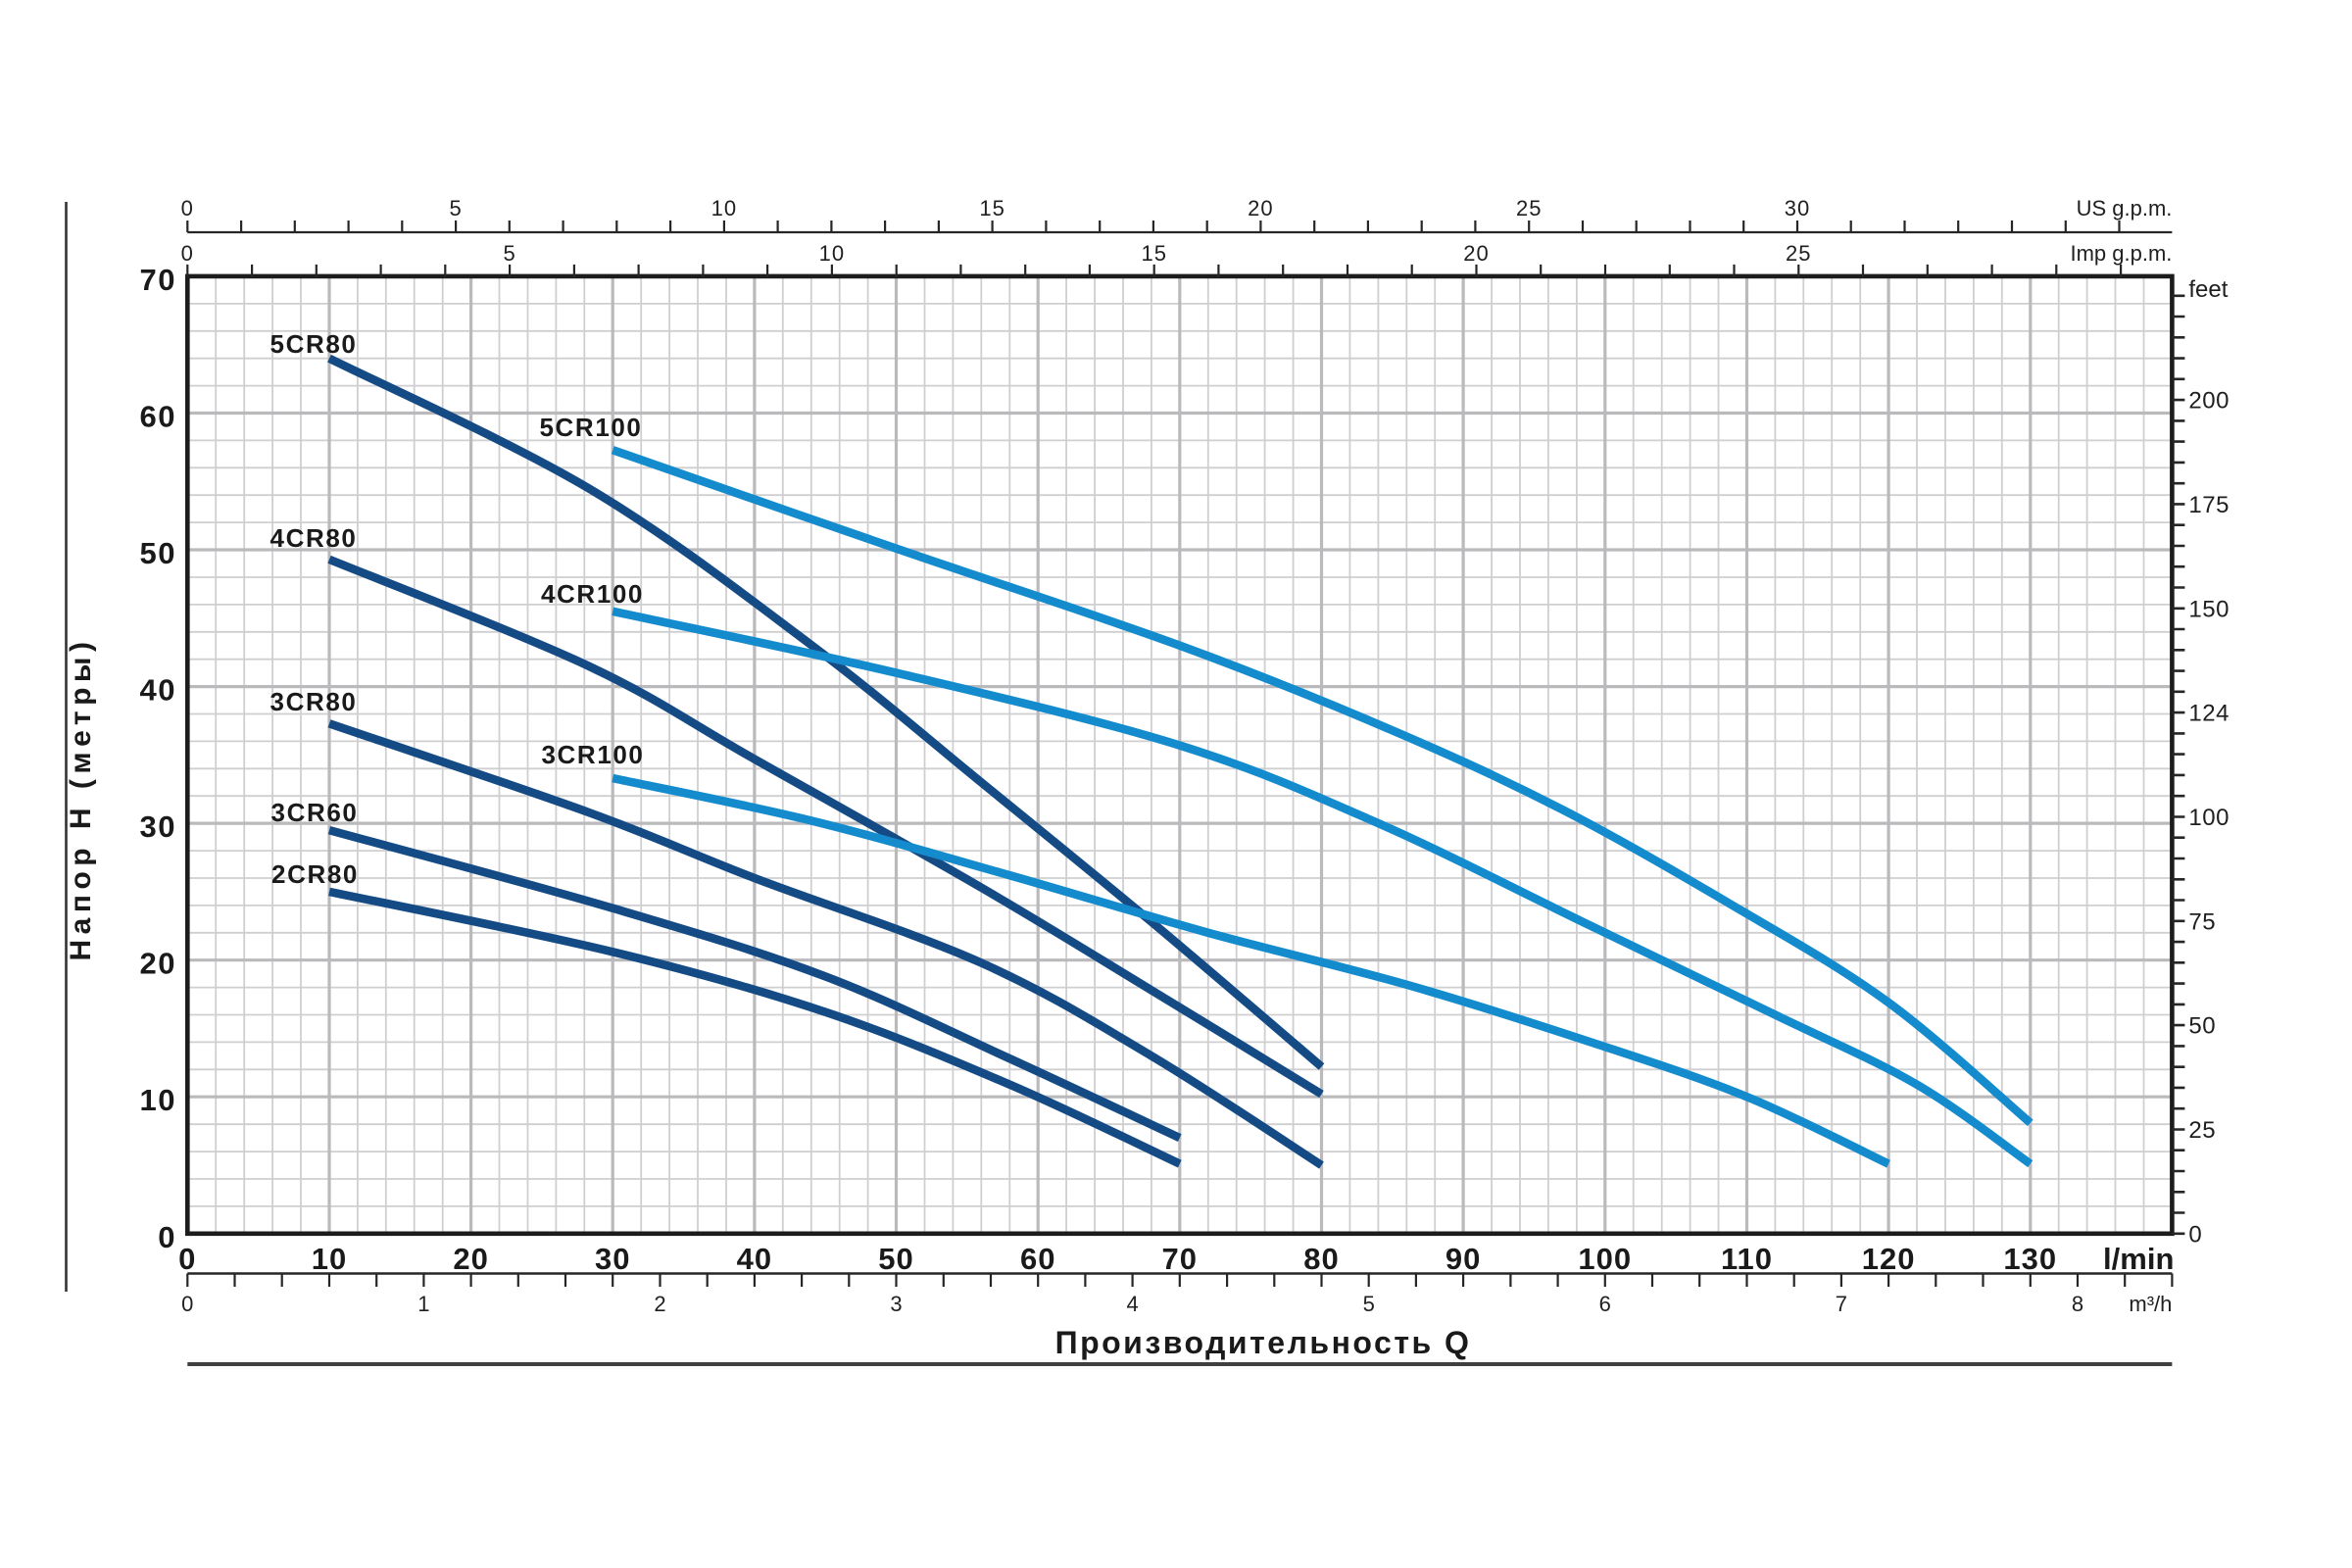 Image resolution: width=2352 pixels, height=1568 pixels. What do you see at coordinates (2209, 714) in the screenshot?
I see `svg-text: 124` at bounding box center [2209, 714].